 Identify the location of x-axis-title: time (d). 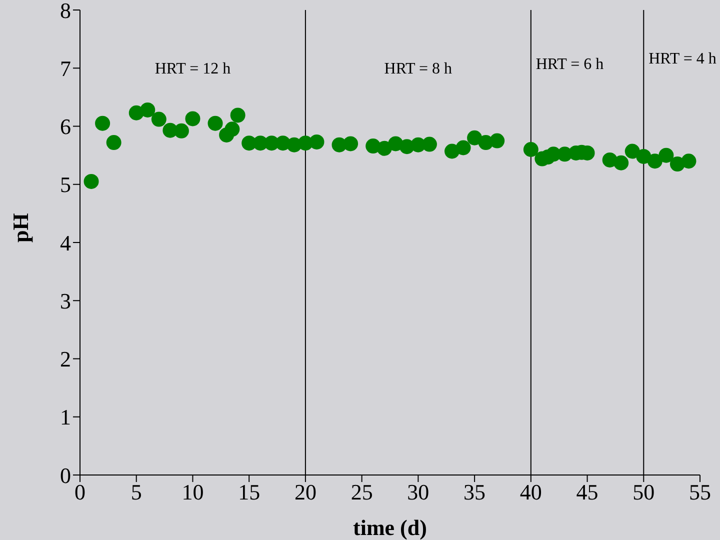
(390, 527).